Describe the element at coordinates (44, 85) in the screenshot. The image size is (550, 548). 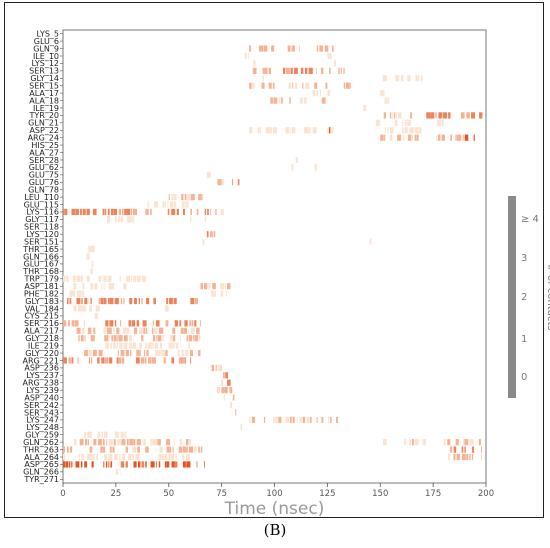
I see `y-tick-label: SER_15` at that location.